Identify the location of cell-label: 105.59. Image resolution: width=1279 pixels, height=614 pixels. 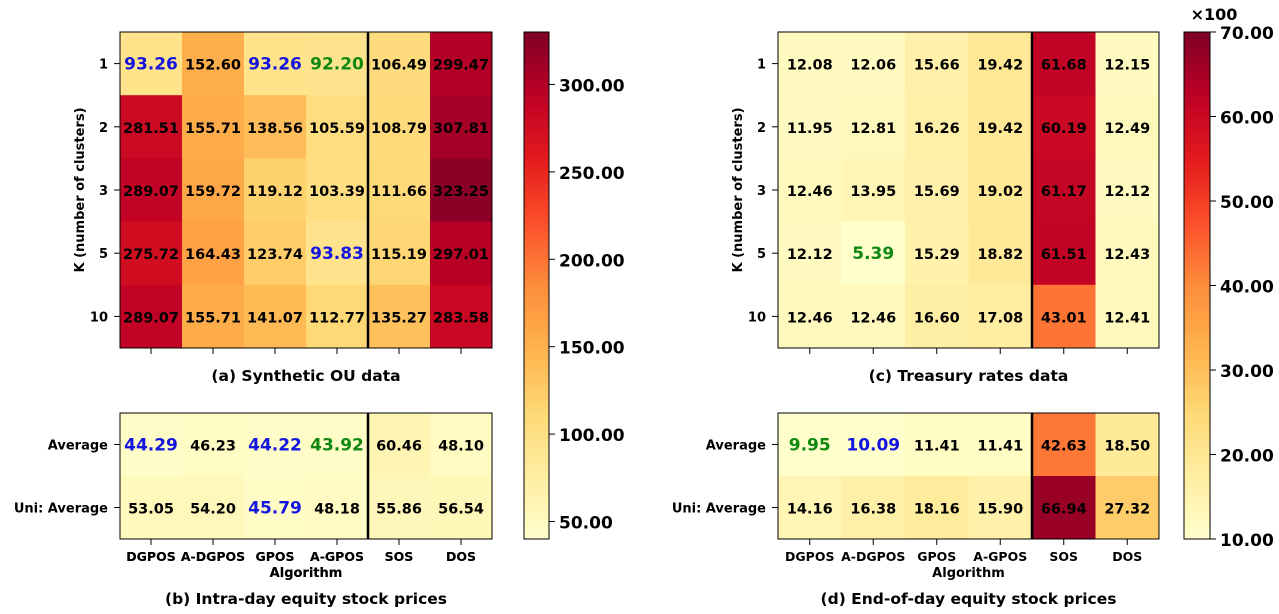
(337, 129).